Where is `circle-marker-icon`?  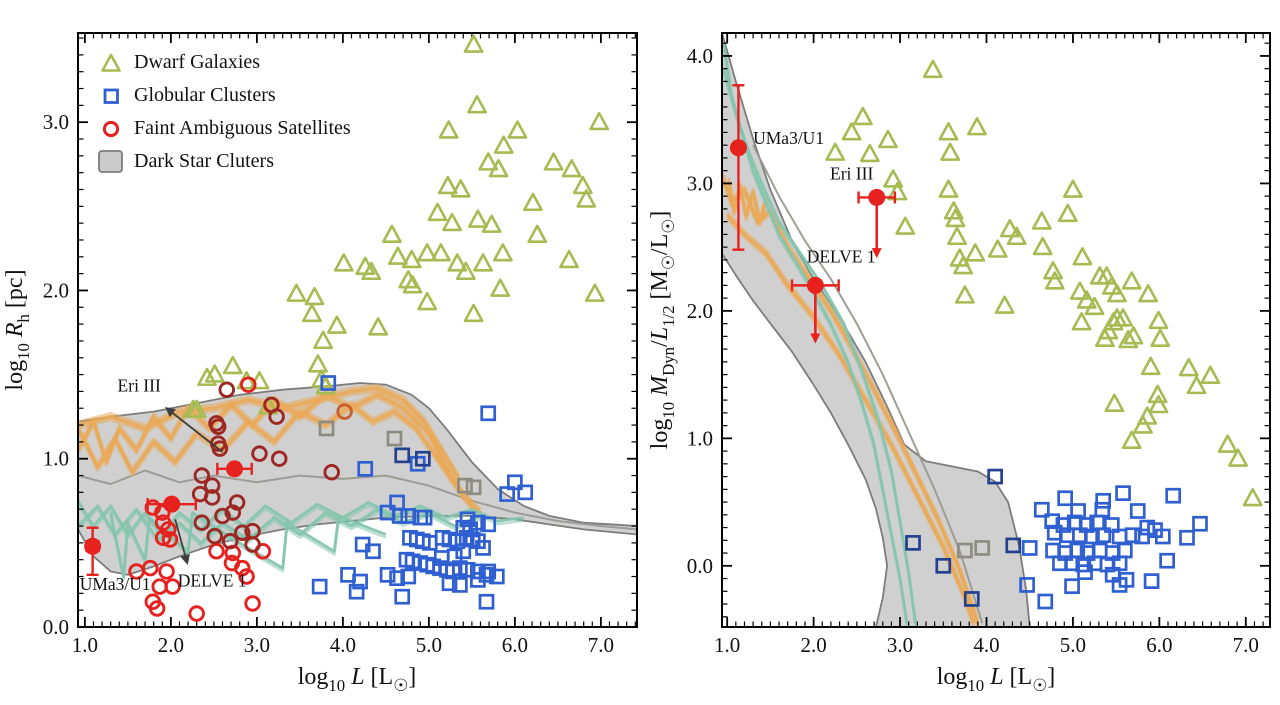 circle-marker-icon is located at coordinates (111, 129).